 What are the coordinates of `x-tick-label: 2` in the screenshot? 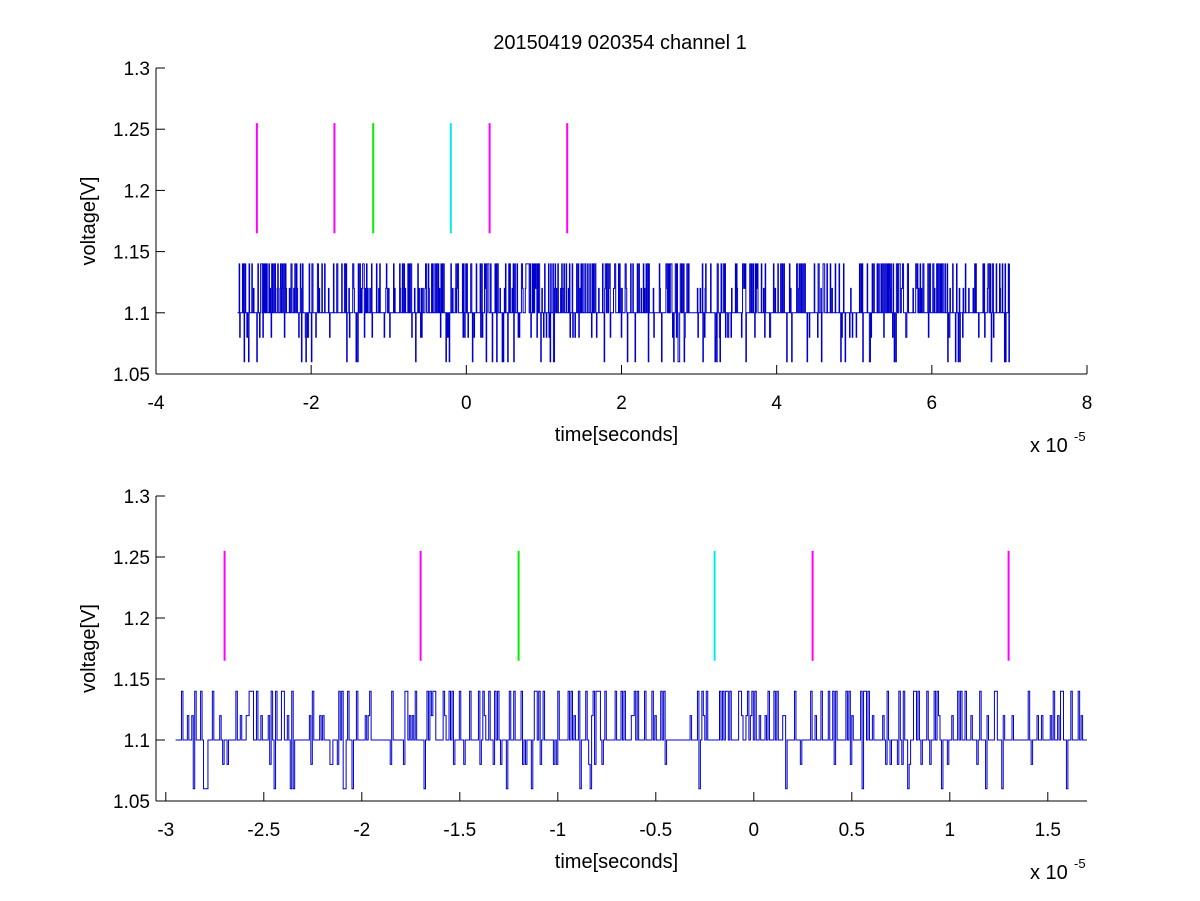 It's located at (621, 403).